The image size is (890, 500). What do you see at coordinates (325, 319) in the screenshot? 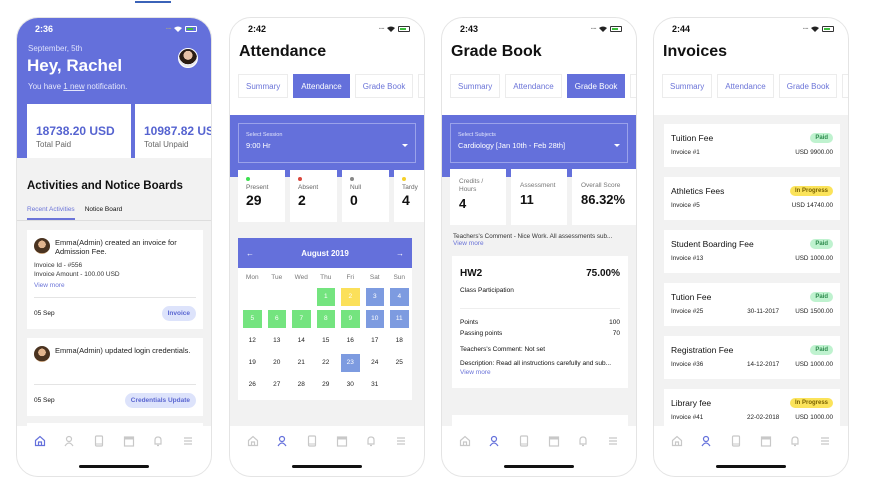
I see `calendar-day: 8` at bounding box center [325, 319].